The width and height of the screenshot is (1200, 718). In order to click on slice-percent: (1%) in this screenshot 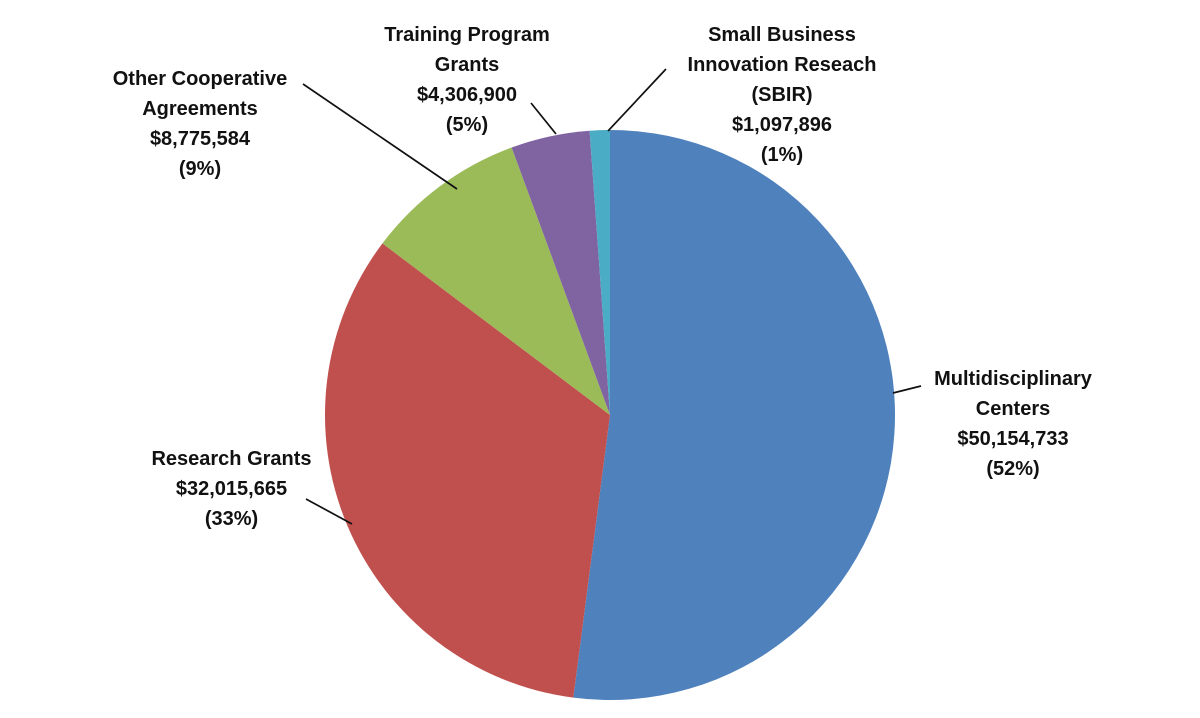, I will do `click(782, 155)`.